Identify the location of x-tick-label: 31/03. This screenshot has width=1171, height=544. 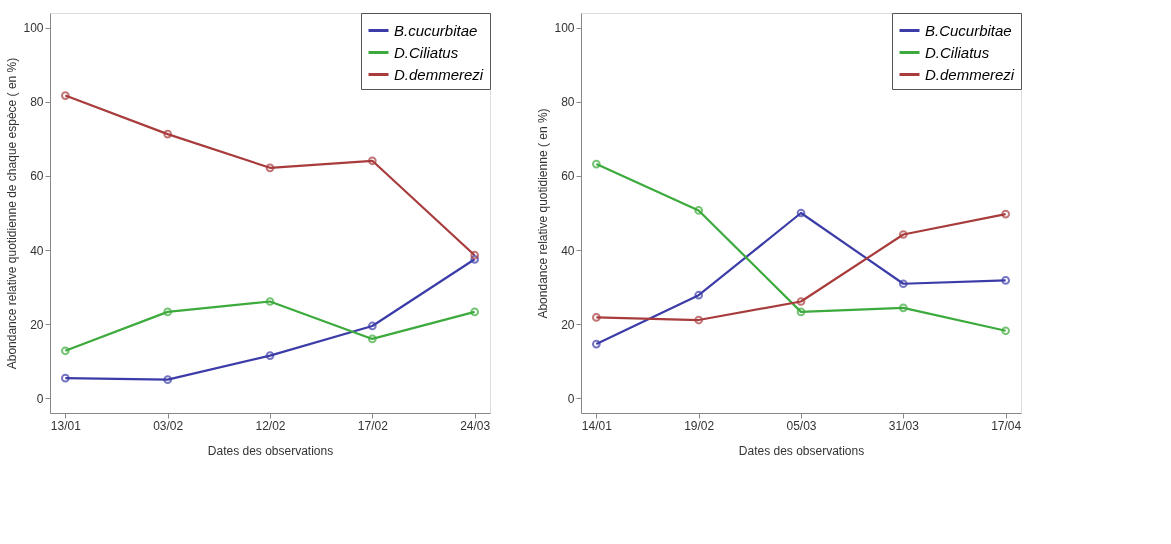
(904, 425).